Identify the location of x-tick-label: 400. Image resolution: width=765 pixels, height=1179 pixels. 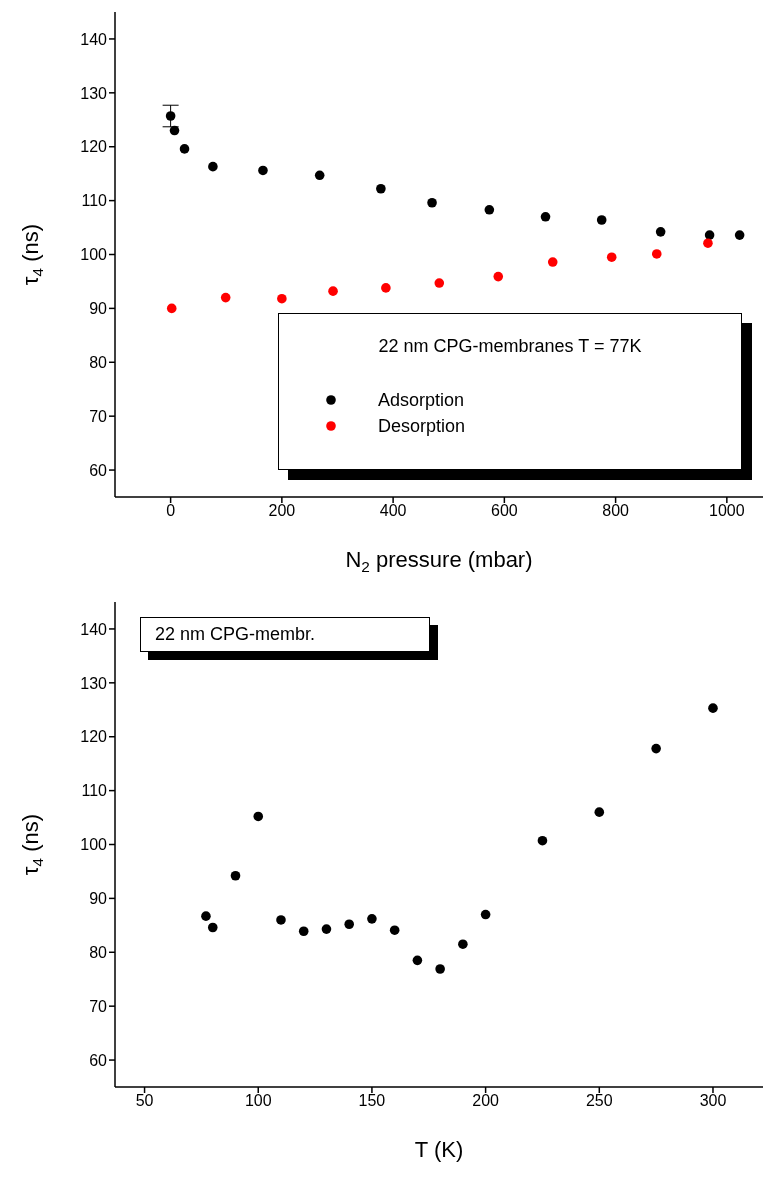
(393, 511).